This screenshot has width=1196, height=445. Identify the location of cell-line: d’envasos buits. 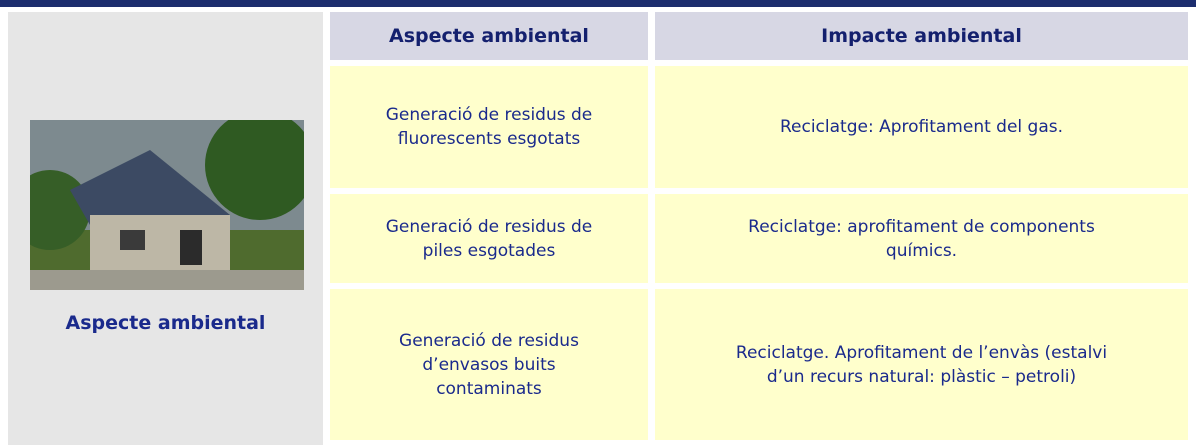
(489, 364).